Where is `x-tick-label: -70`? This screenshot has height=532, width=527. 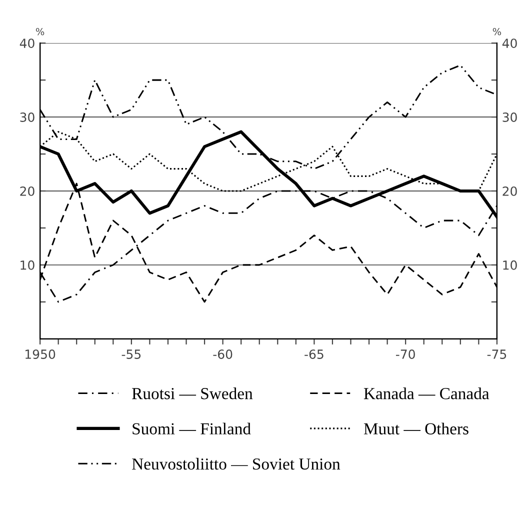
x-tick-label: -70 is located at coordinates (405, 354).